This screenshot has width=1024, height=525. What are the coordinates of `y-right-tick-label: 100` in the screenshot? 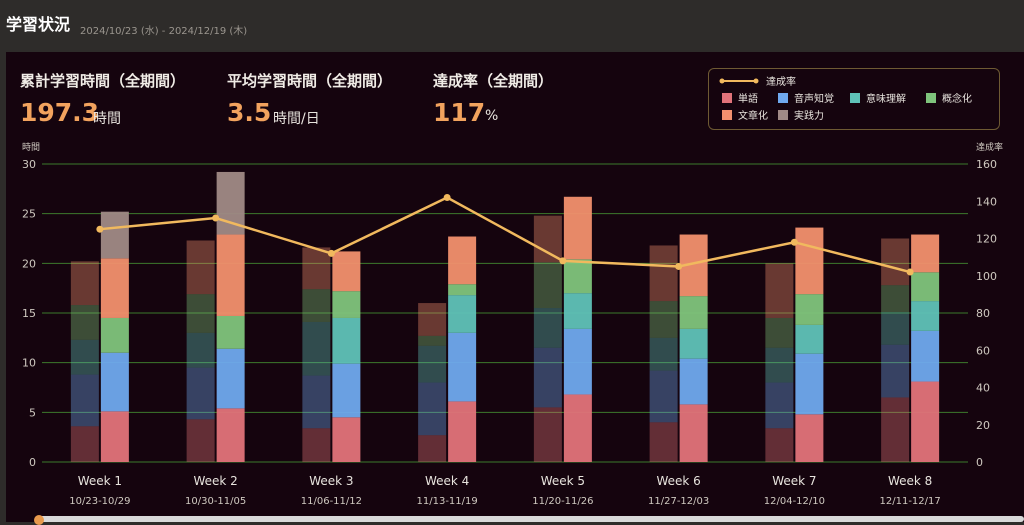 It's located at (986, 276).